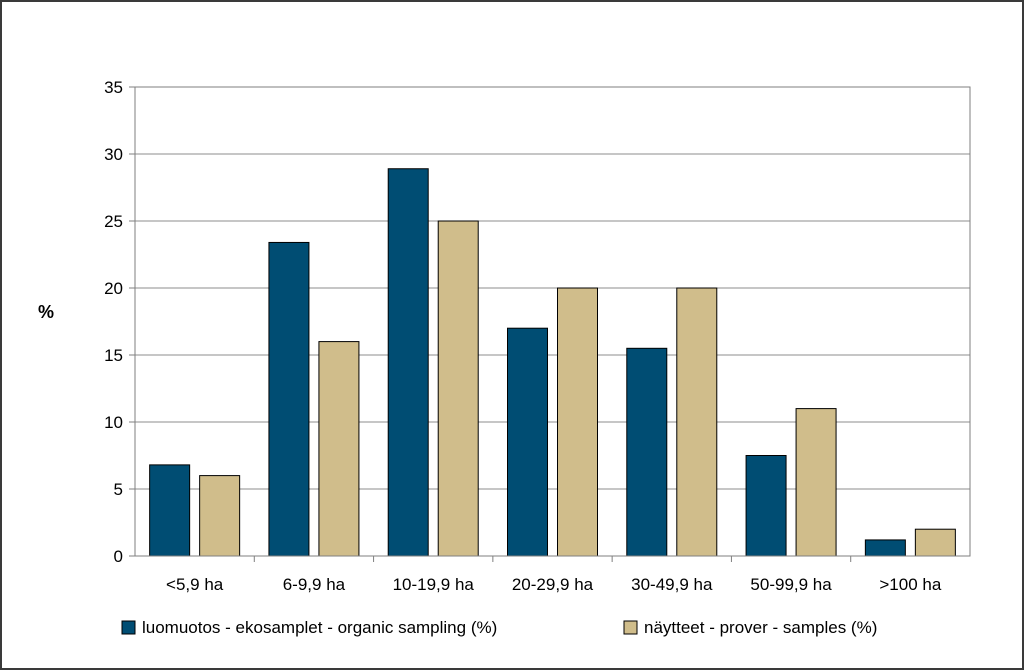 The image size is (1024, 670). What do you see at coordinates (760, 627) in the screenshot?
I see `legend-label: näytteet - prover - samples (%)` at bounding box center [760, 627].